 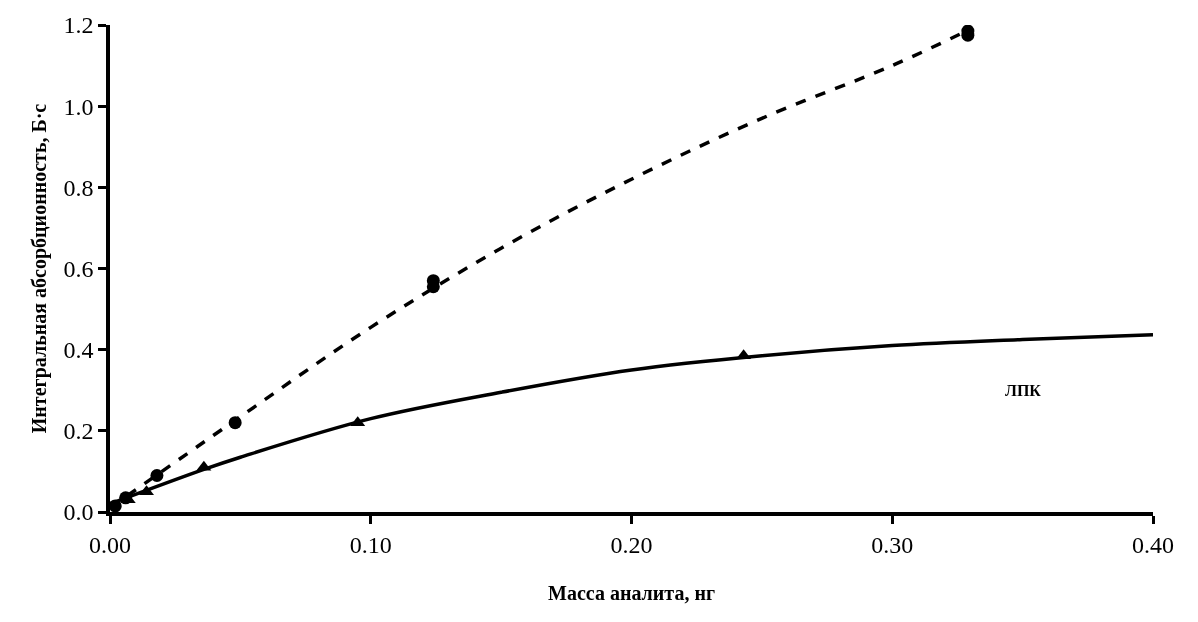 I want to click on x-tick-label: 0.20, so click(x=631, y=544).